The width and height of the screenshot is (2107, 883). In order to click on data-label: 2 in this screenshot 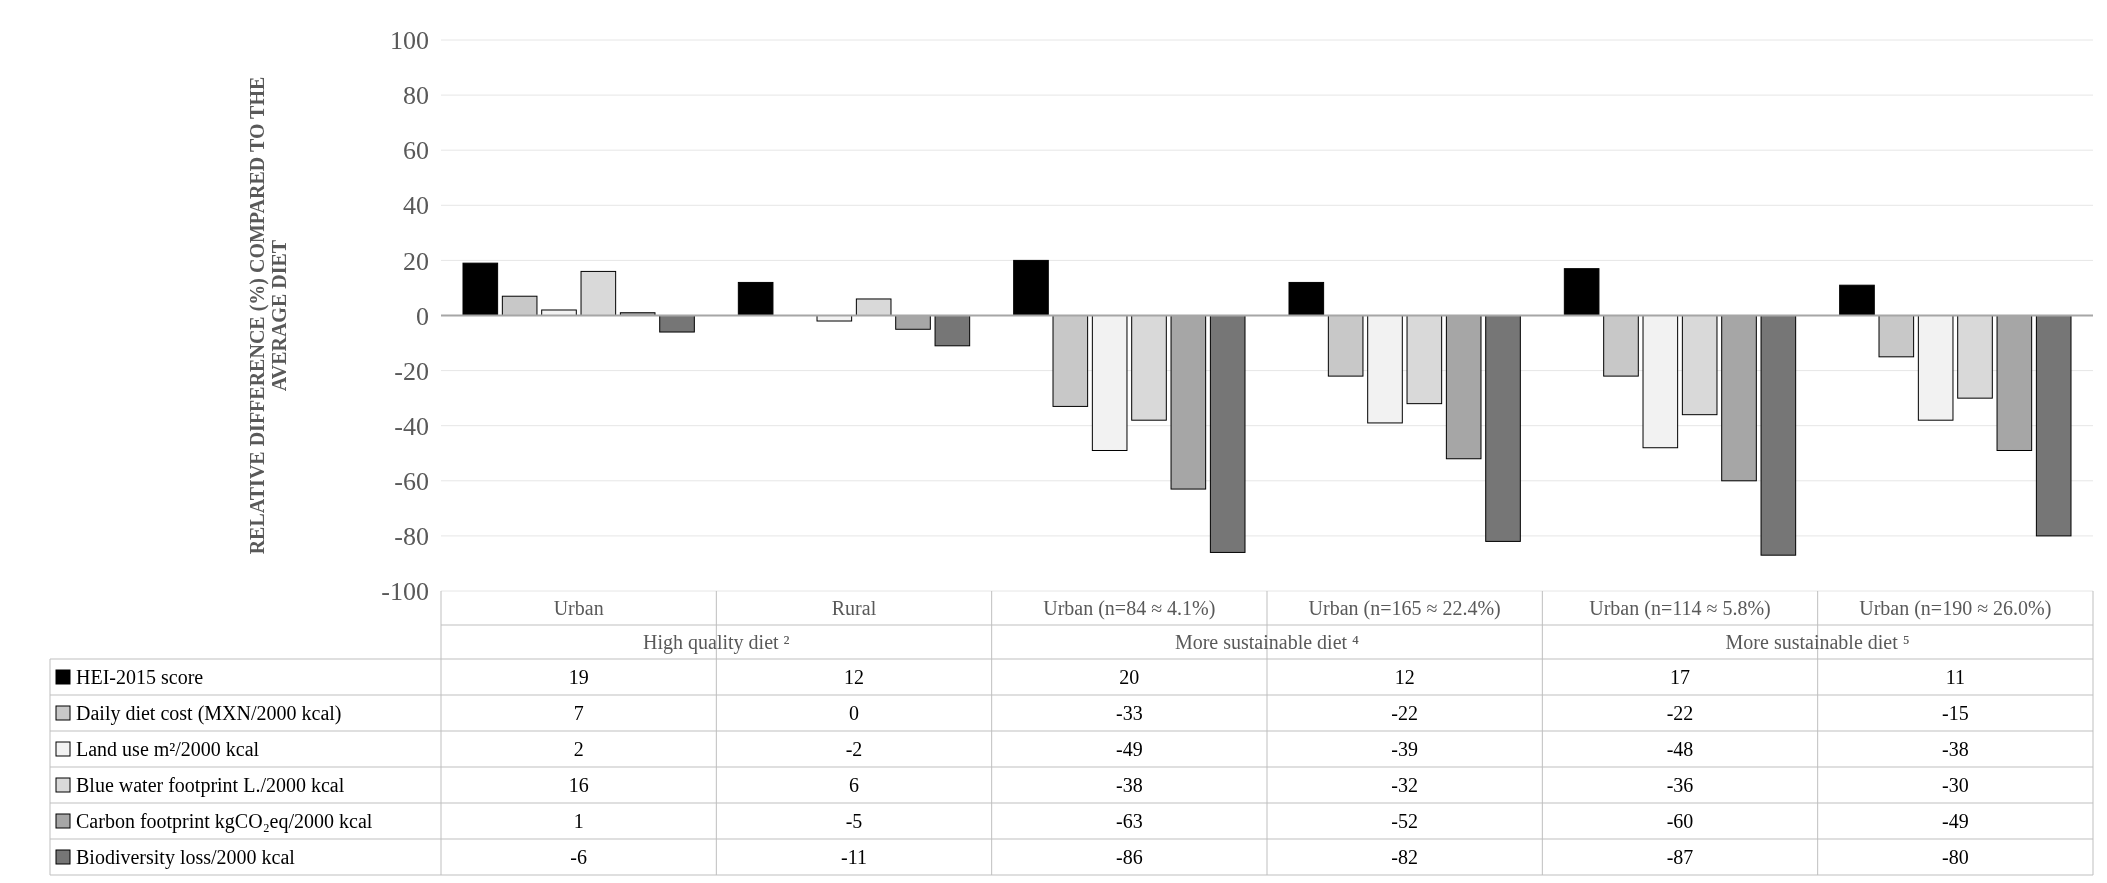, I will do `click(578, 749)`.